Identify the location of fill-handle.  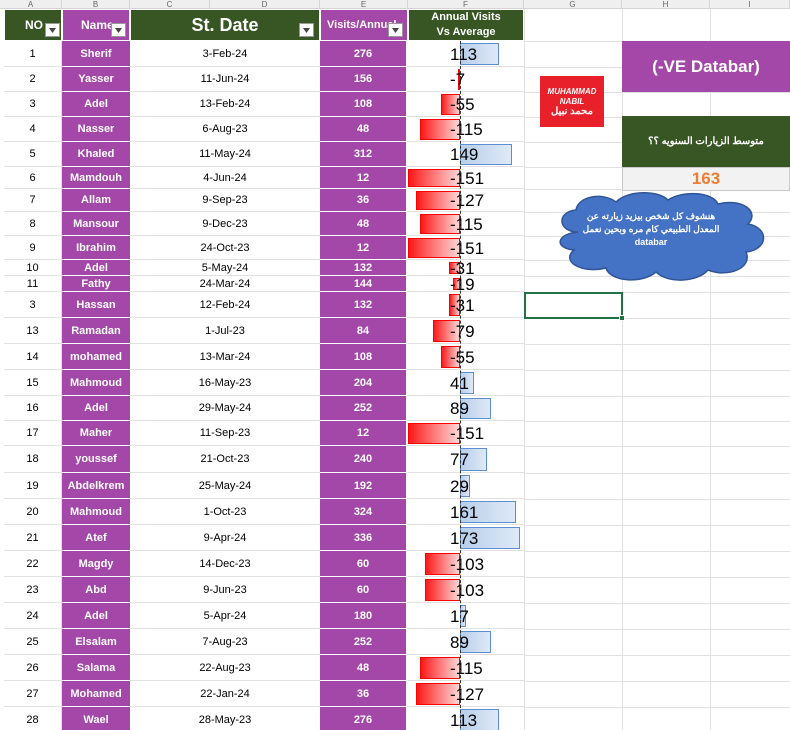
(622, 318).